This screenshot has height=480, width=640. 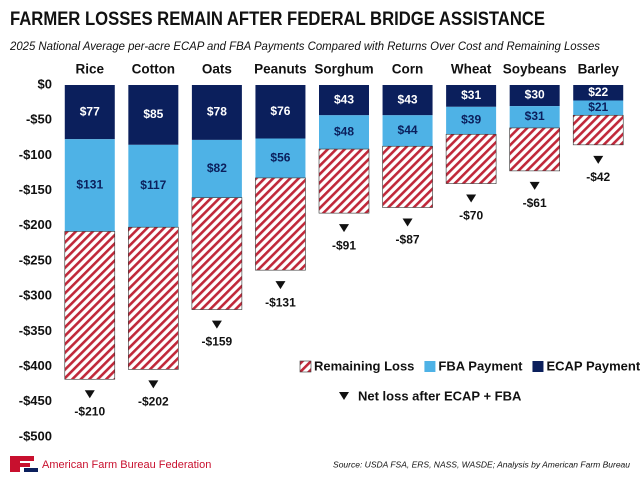 I want to click on data-label: -$61, so click(x=535, y=203).